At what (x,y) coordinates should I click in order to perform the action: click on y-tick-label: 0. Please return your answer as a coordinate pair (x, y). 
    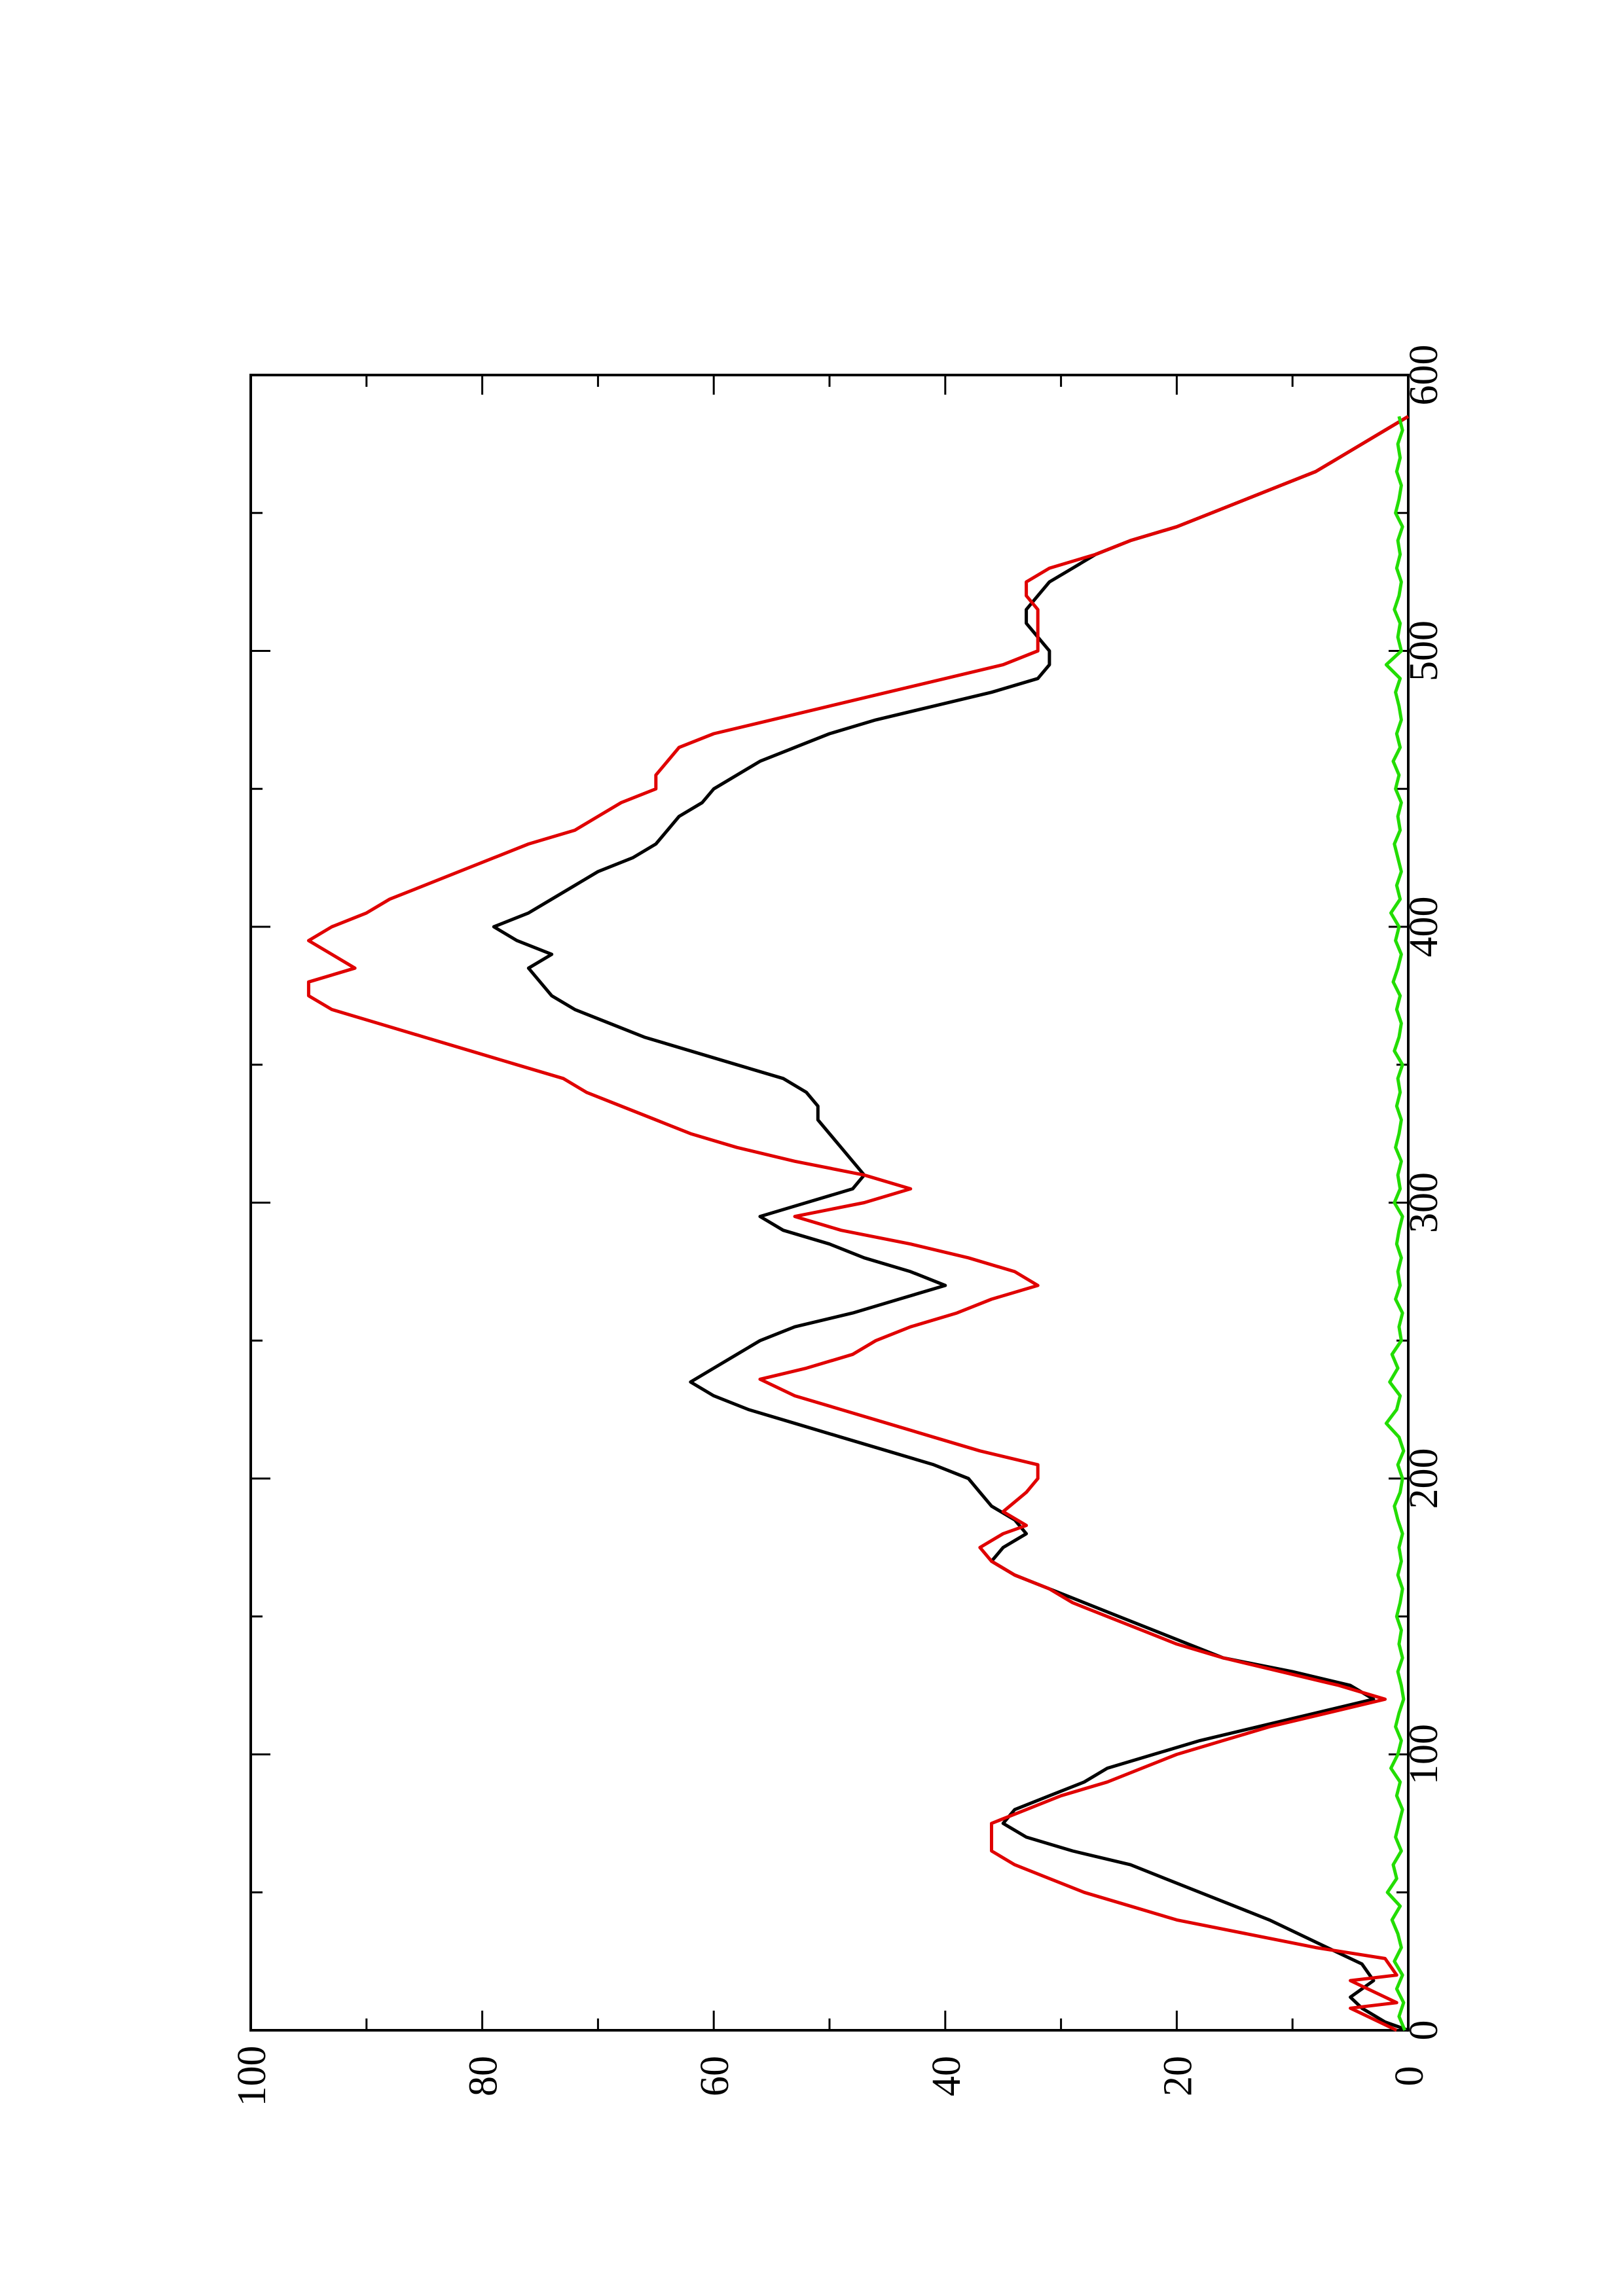
    Looking at the image, I should click on (1409, 2076).